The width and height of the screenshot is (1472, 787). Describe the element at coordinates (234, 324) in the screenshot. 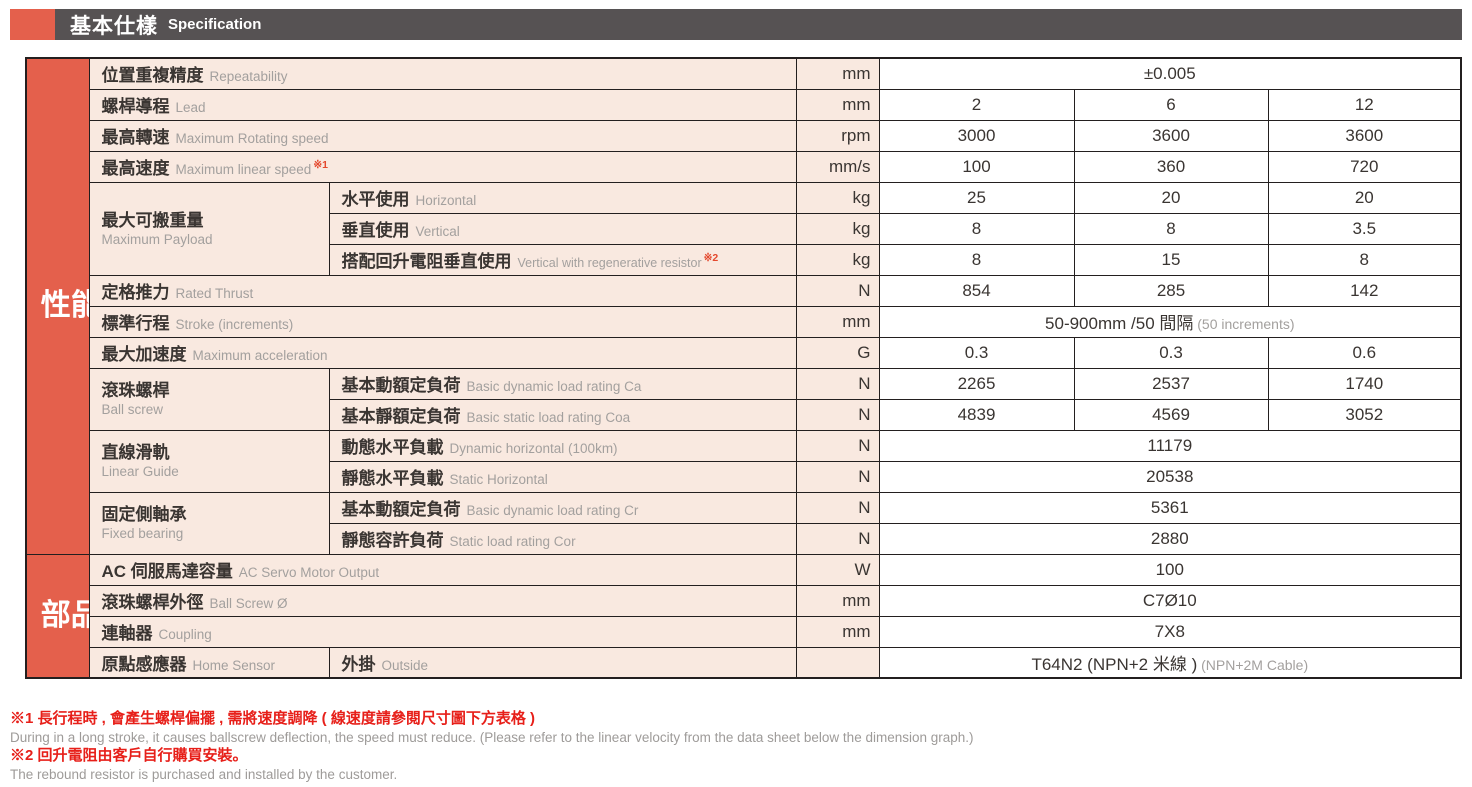

I see `label-en: Stroke (increments)` at that location.